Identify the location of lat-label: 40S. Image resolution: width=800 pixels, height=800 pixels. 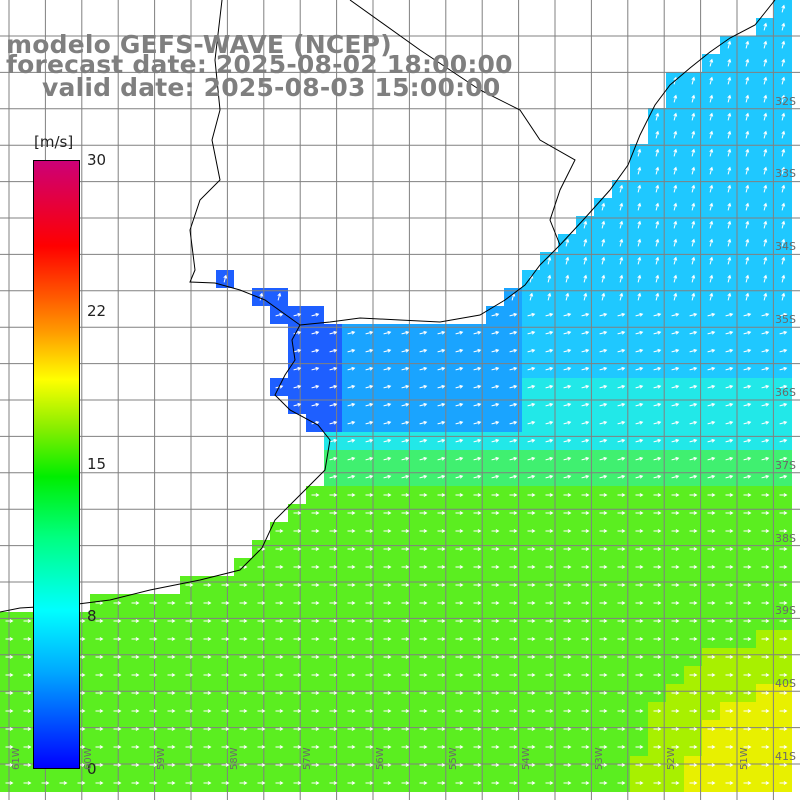
(785, 683).